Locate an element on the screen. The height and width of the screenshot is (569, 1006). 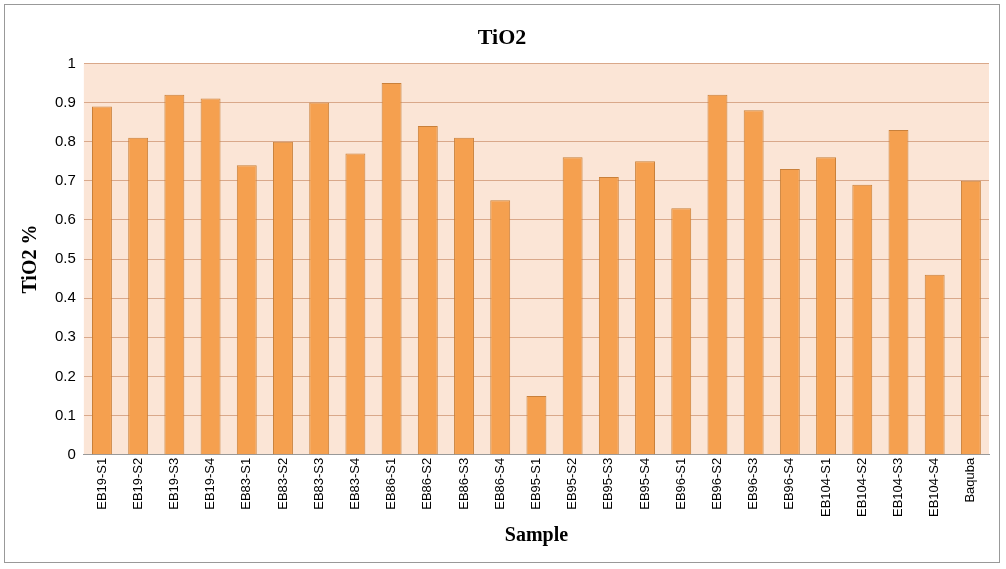
y-tick-label: 0.8 is located at coordinates (65, 140).